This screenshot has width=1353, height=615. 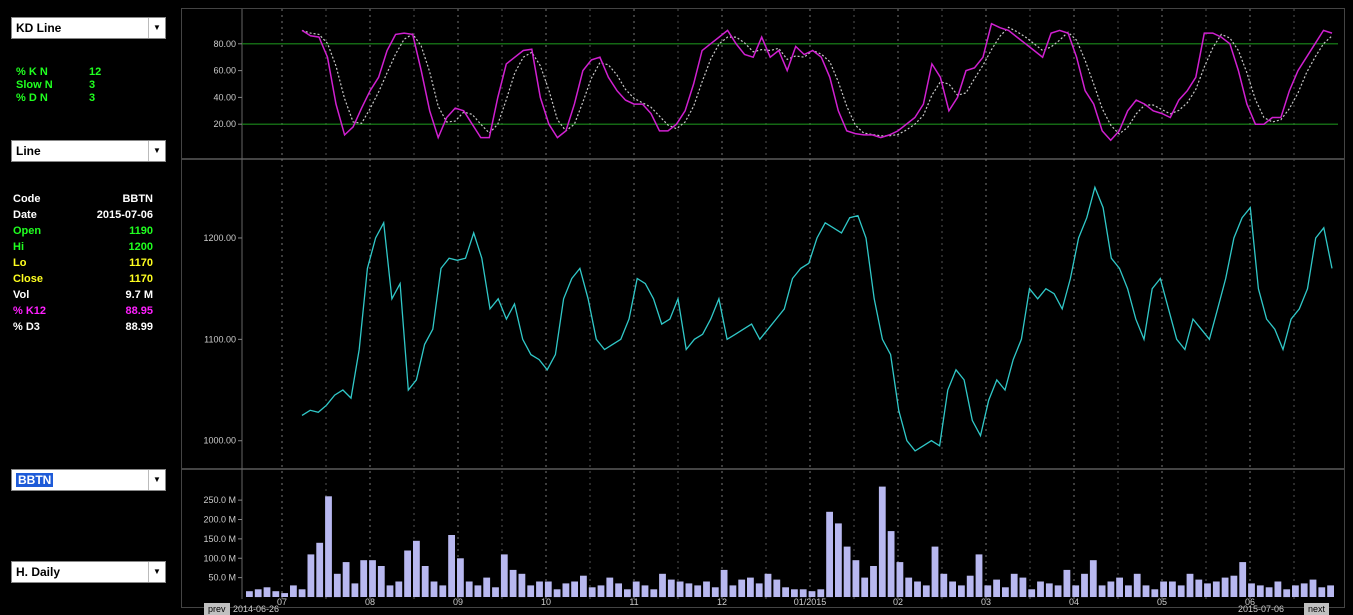 What do you see at coordinates (1261, 609) in the screenshot?
I see `end-date: 2015-07-06` at bounding box center [1261, 609].